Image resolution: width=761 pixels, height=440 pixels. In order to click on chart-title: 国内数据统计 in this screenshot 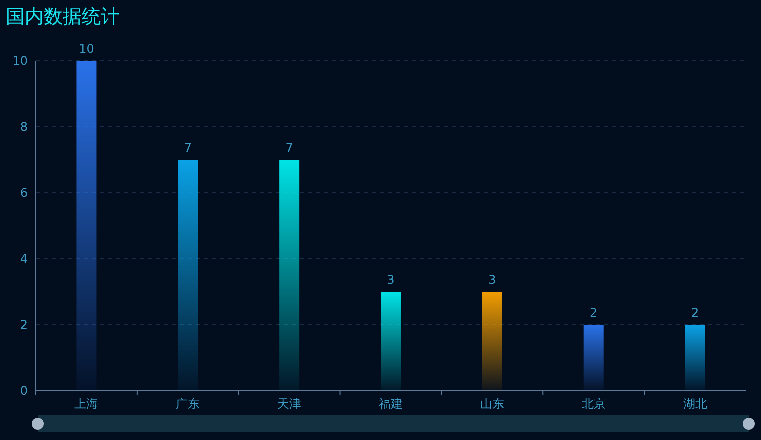, I will do `click(63, 17)`.